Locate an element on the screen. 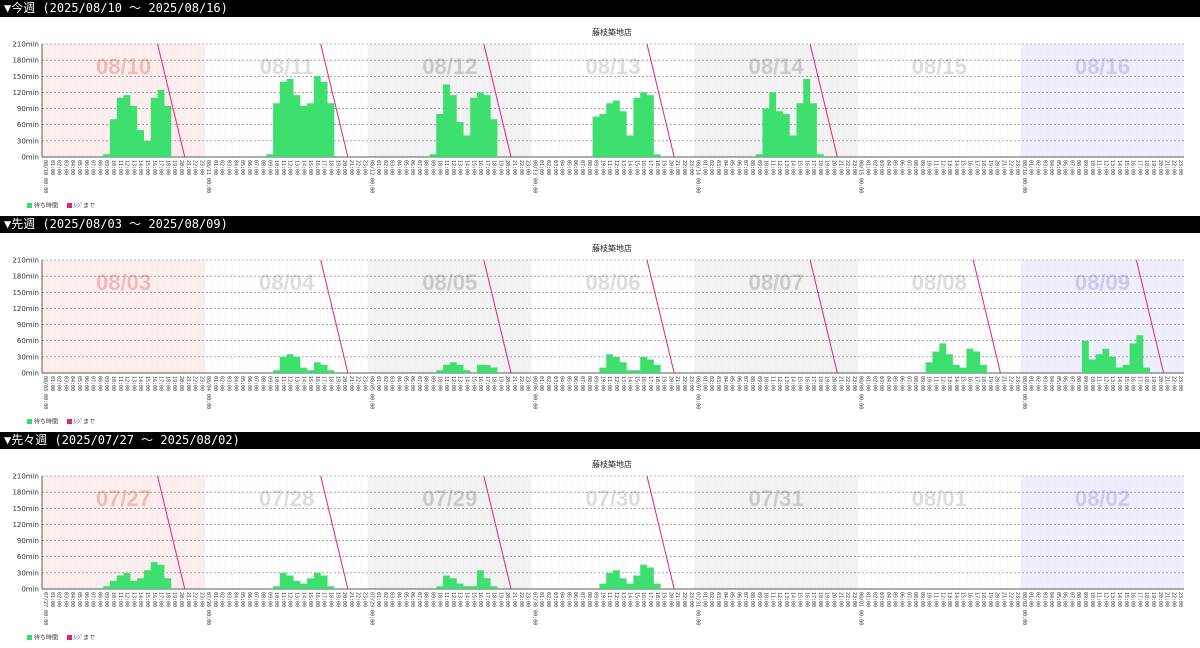  chart-title: 藤枝築地店 is located at coordinates (612, 32).